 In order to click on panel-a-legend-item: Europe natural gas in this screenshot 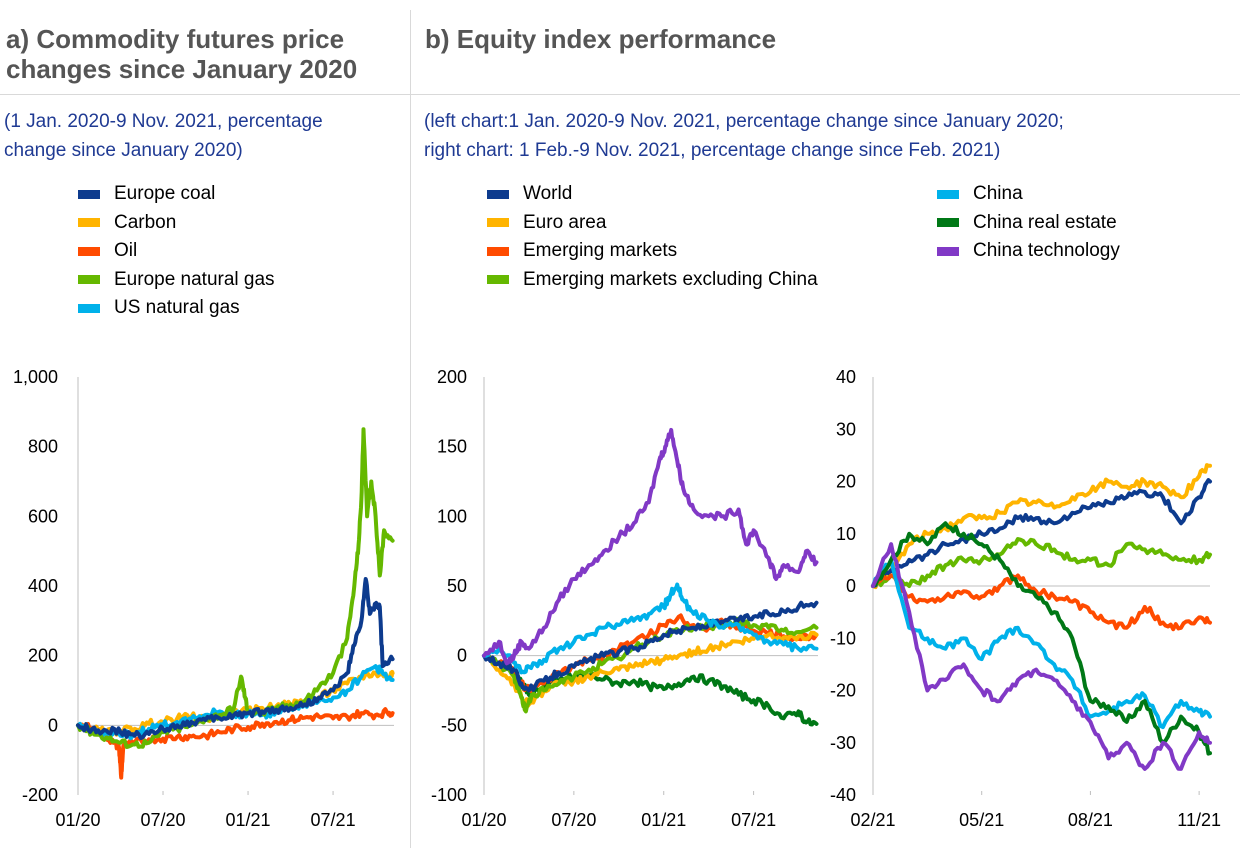, I will do `click(176, 280)`.